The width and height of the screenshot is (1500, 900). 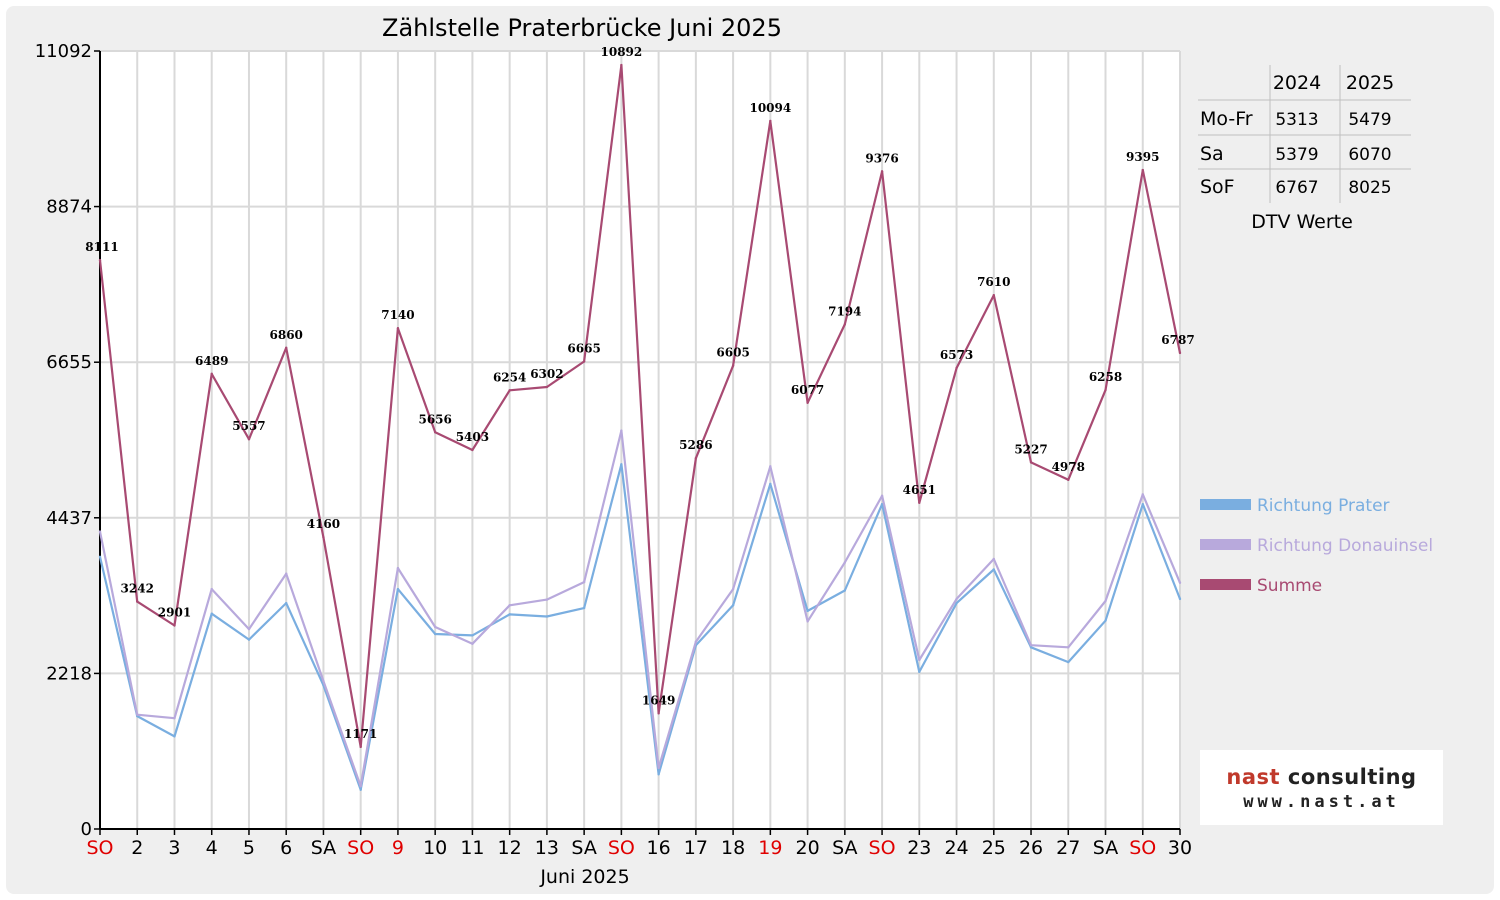 I want to click on x-axis-label: Juni 2025, so click(x=584, y=877).